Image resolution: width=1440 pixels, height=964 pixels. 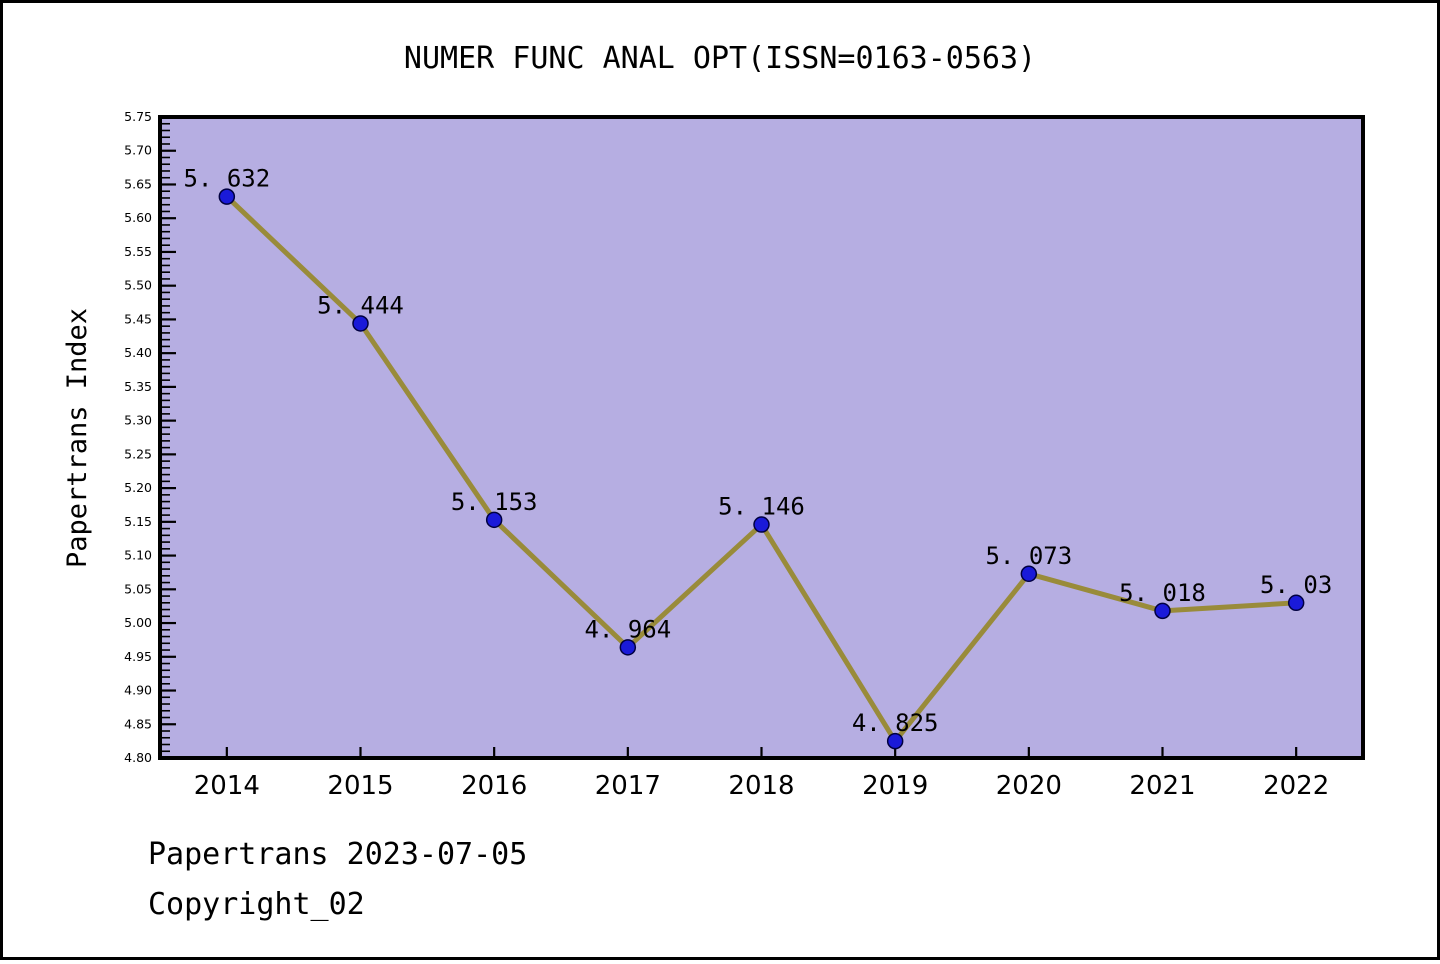 I want to click on data-point-label: 4. 825, so click(x=895, y=723).